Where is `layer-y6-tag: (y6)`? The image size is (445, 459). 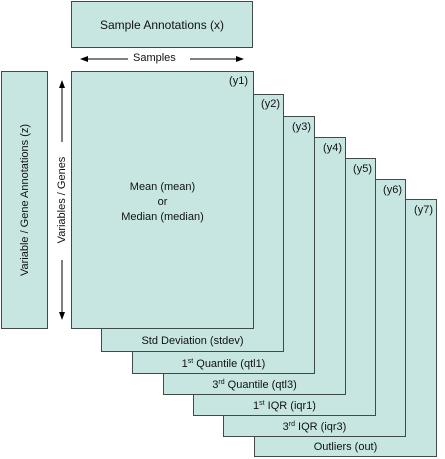
layer-y6-tag: (y6) is located at coordinates (392, 190).